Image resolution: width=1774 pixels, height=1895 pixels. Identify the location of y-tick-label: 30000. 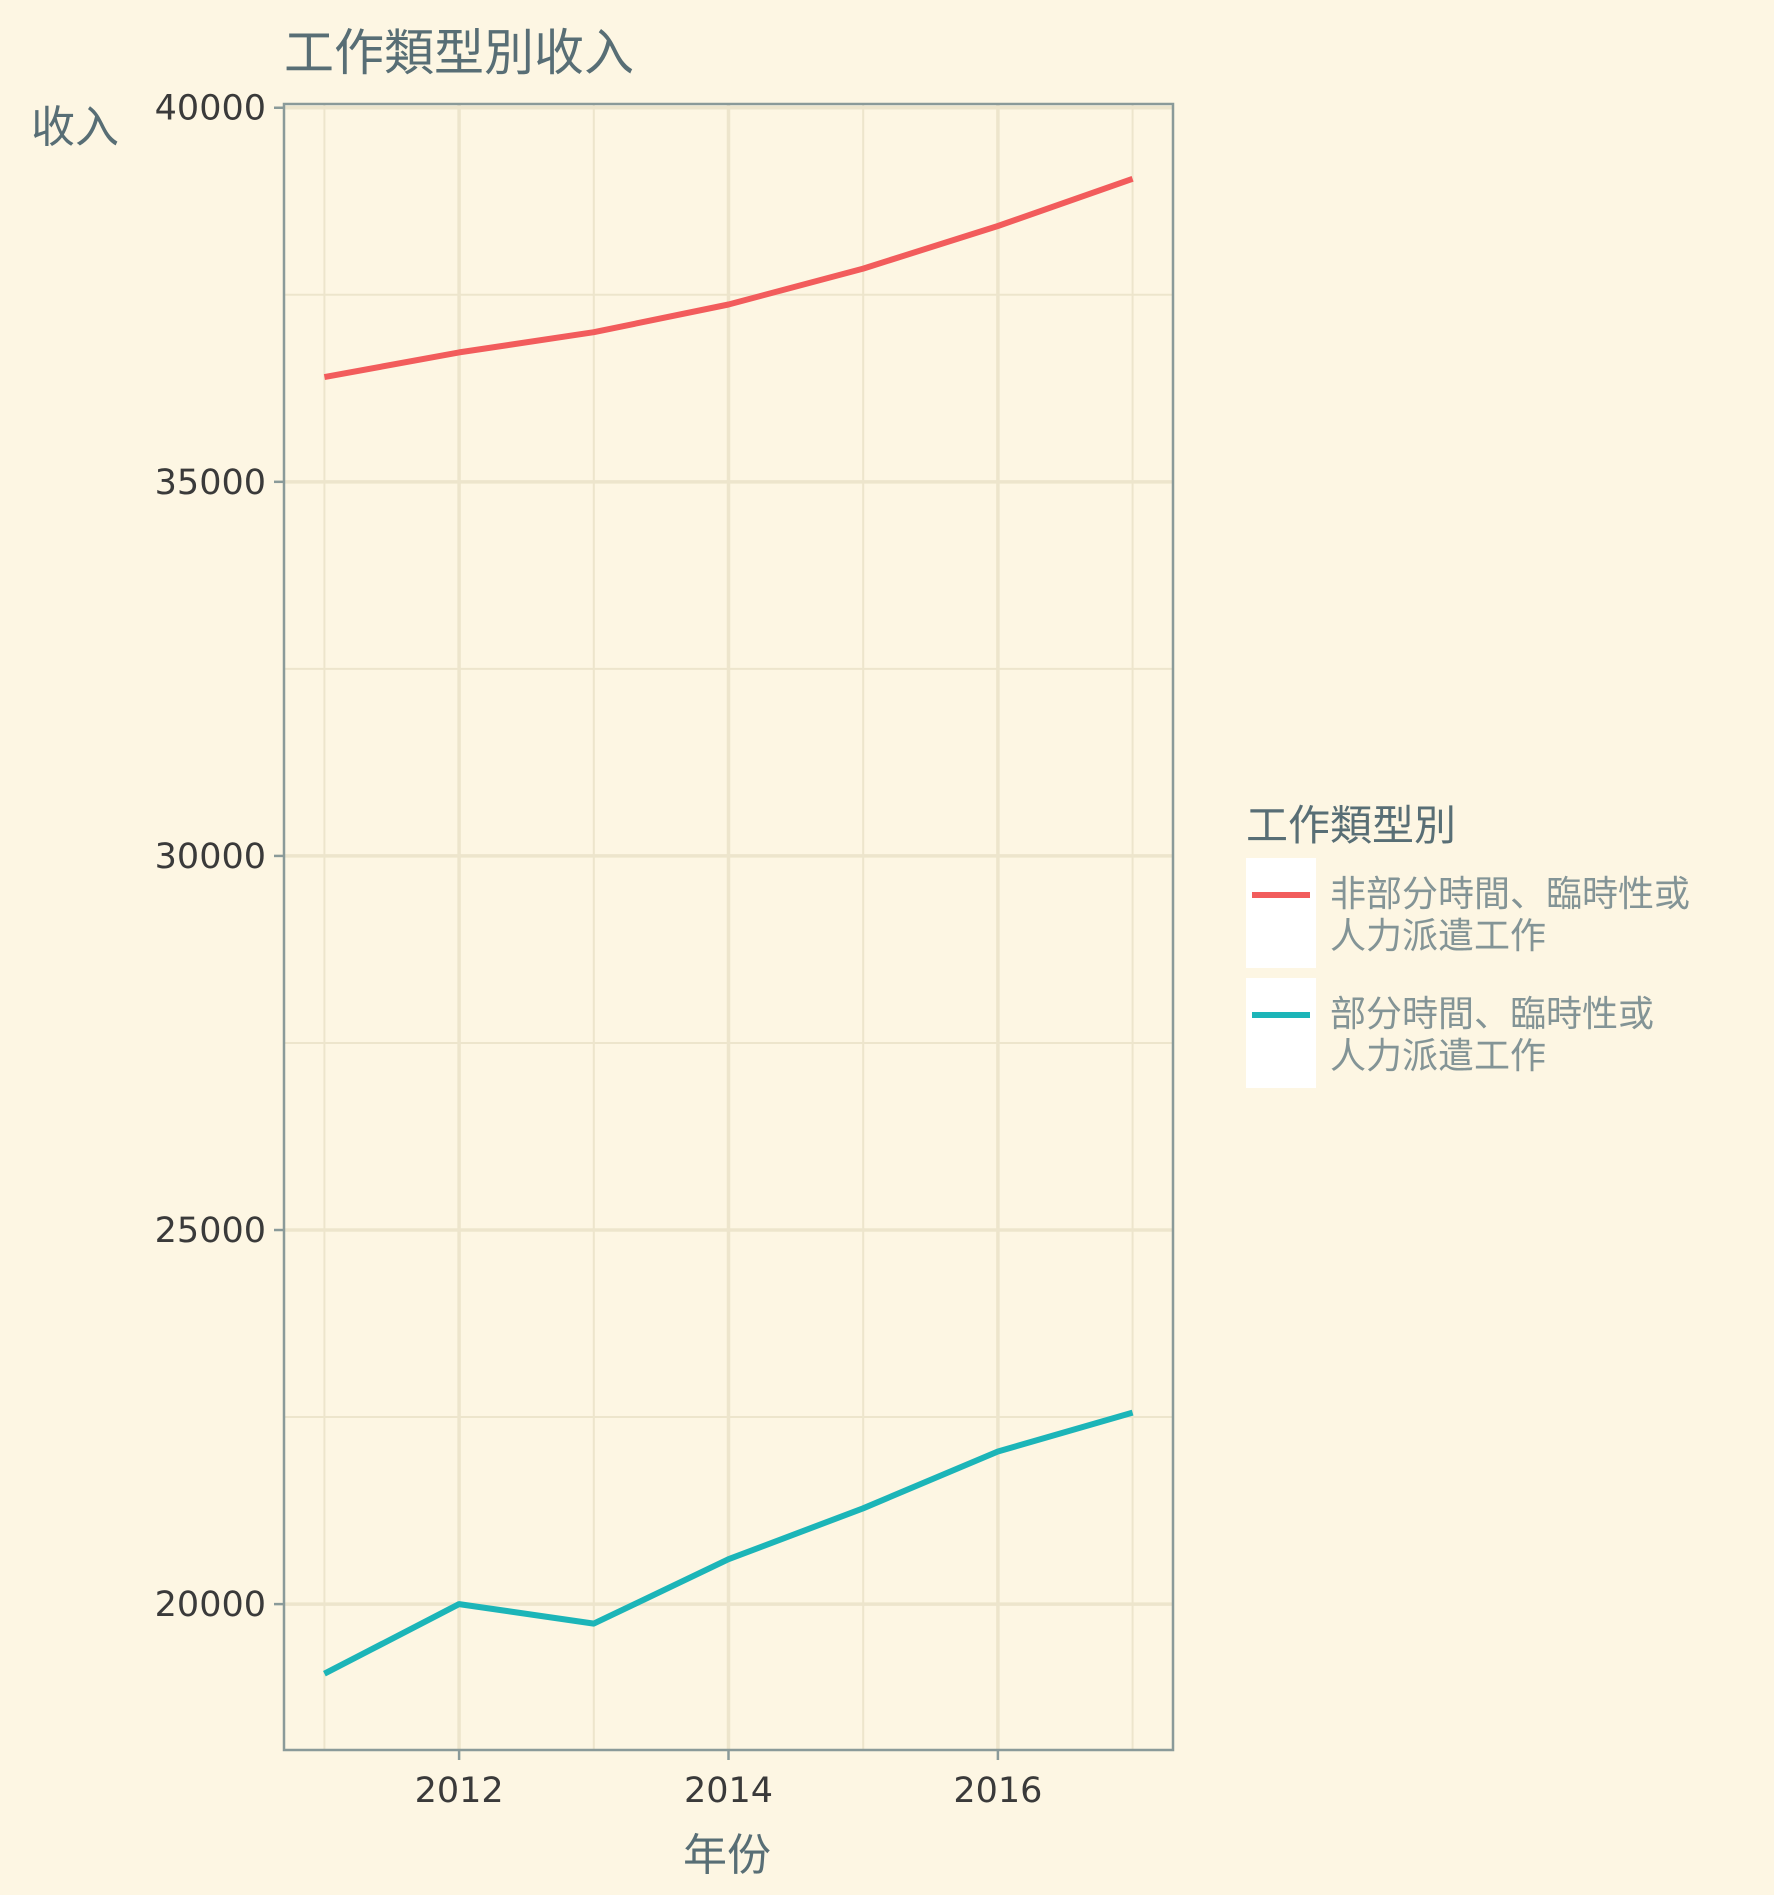
(210, 857).